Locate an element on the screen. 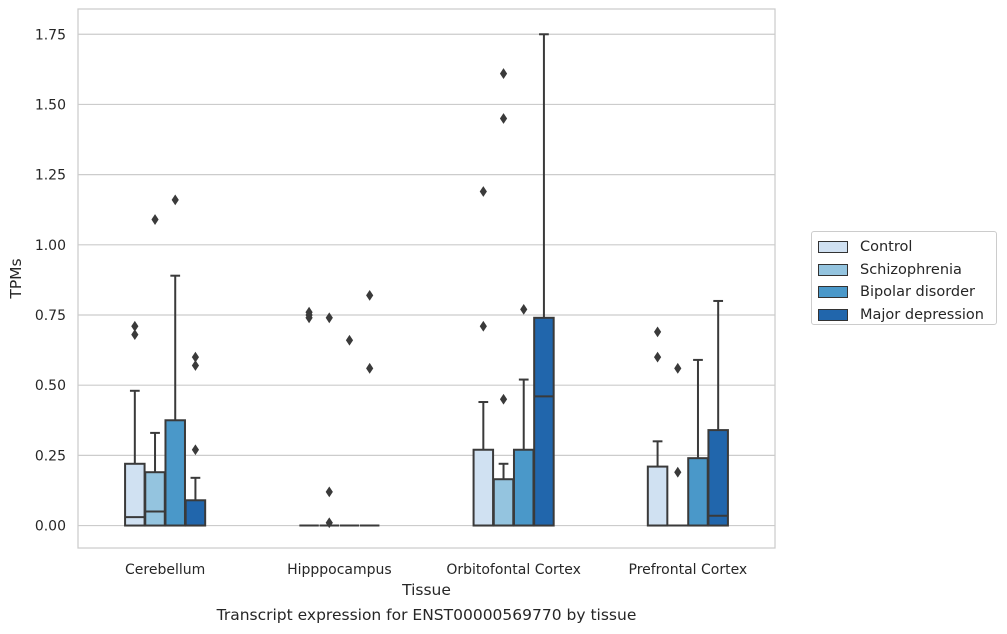 The width and height of the screenshot is (1007, 634). y-tick-label: 0.50 is located at coordinates (50, 386).